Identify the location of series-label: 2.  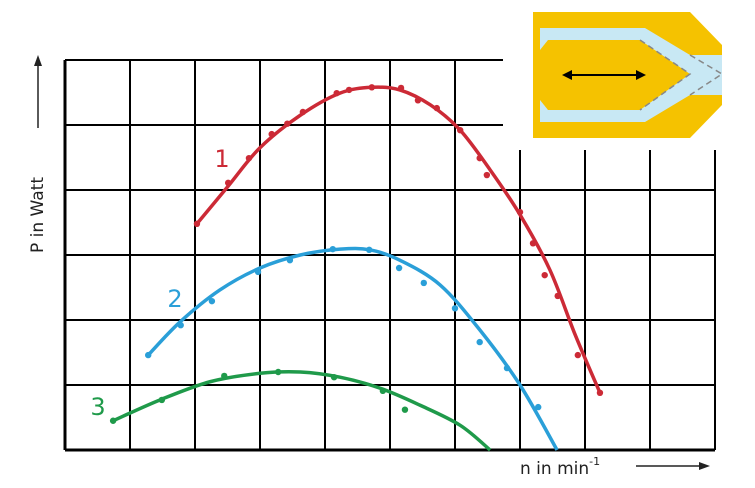
(174, 299).